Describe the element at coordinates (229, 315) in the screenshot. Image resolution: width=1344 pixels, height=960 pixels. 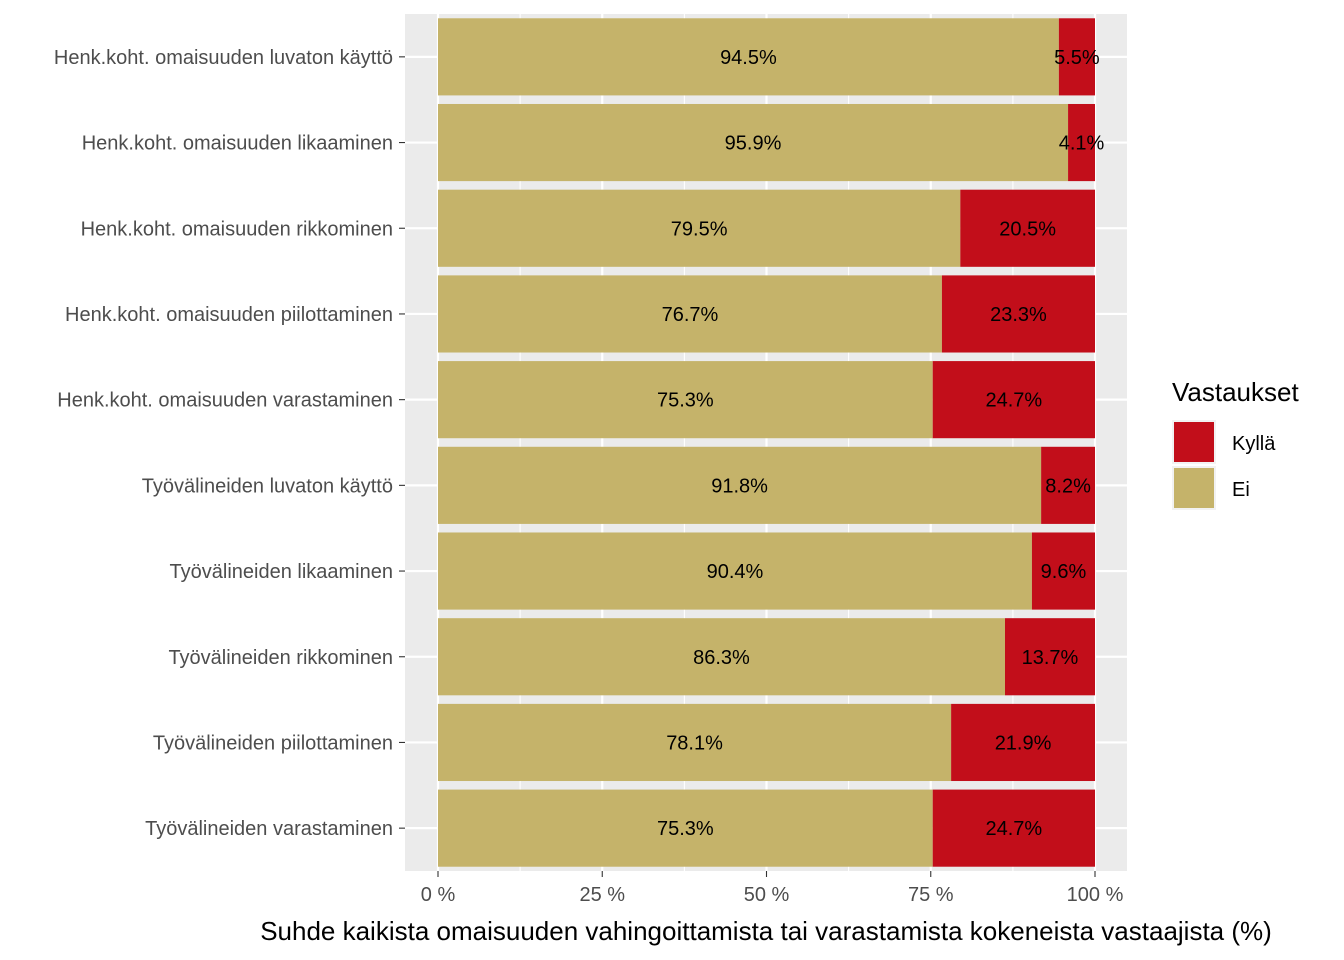
I see `category-label: Henk.koht. omaisuuden piilottaminen` at that location.